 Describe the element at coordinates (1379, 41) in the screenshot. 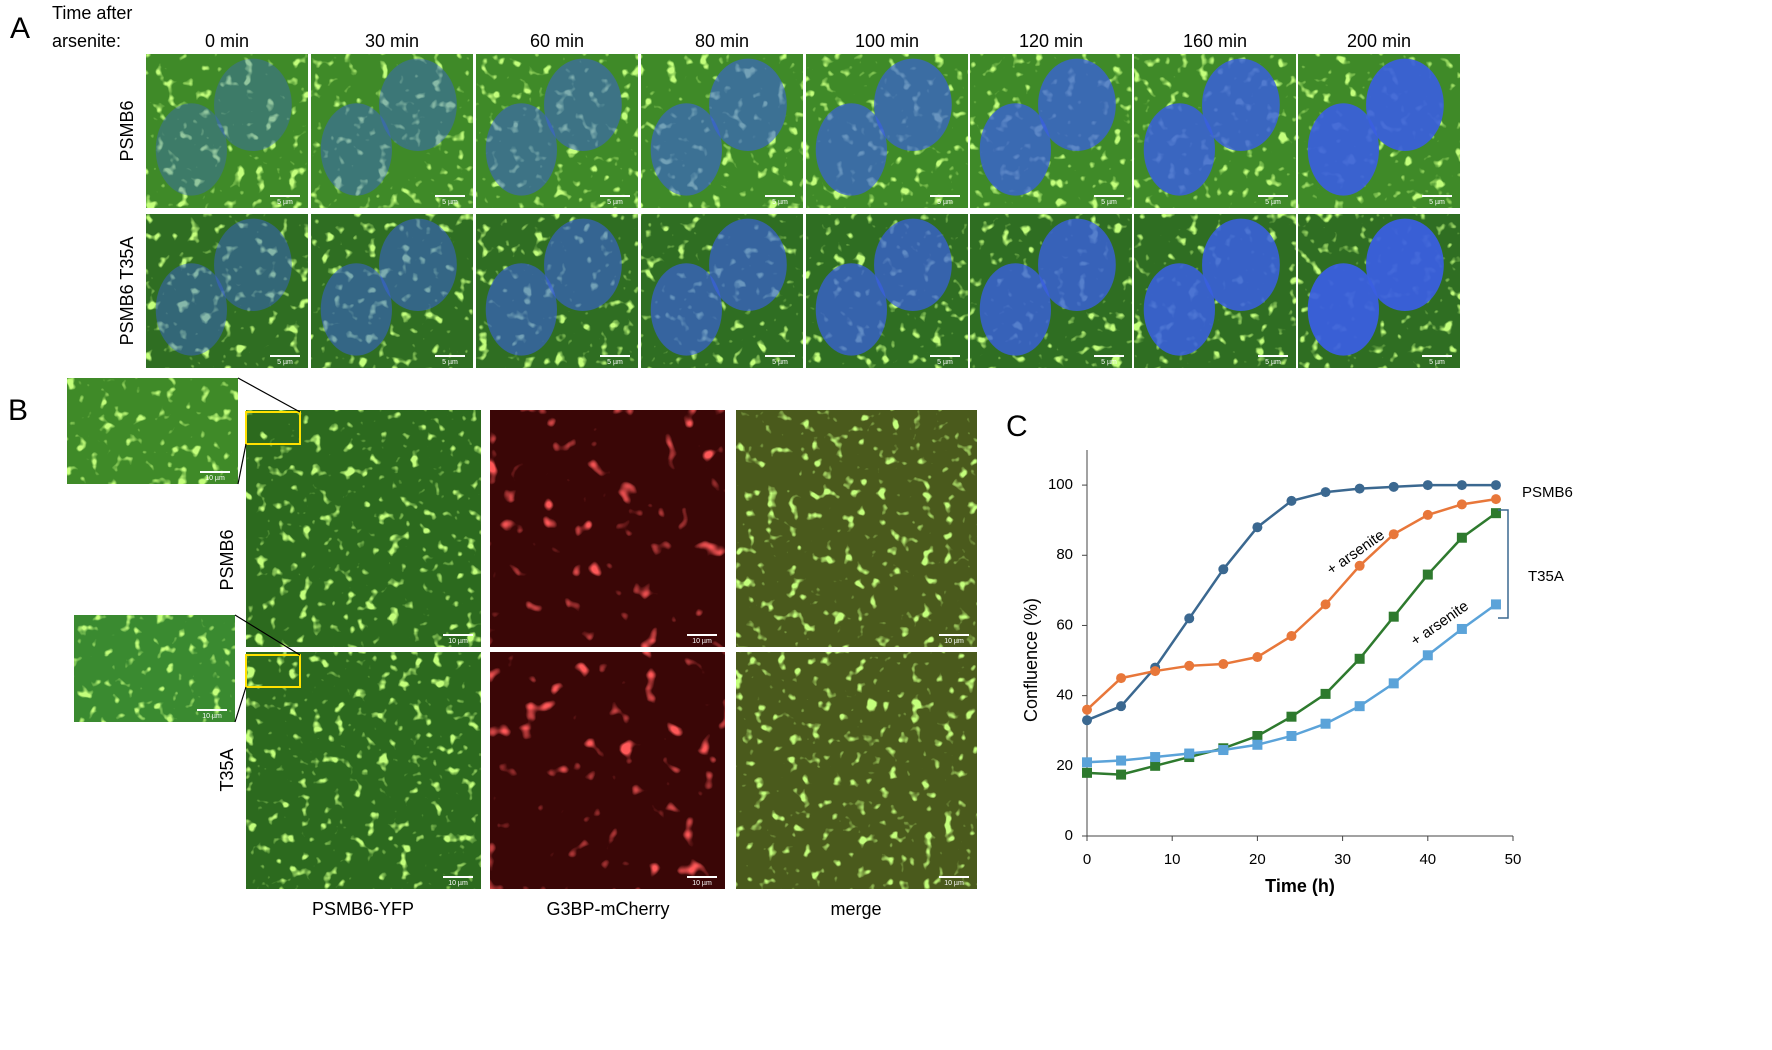

I see `time-label: 200 min` at that location.